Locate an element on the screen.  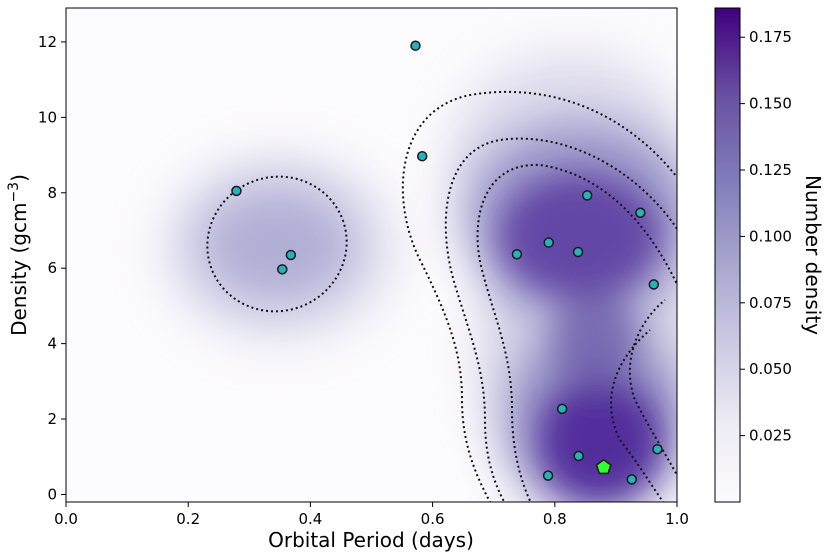
x-tick-label: 0.0 is located at coordinates (66, 519).